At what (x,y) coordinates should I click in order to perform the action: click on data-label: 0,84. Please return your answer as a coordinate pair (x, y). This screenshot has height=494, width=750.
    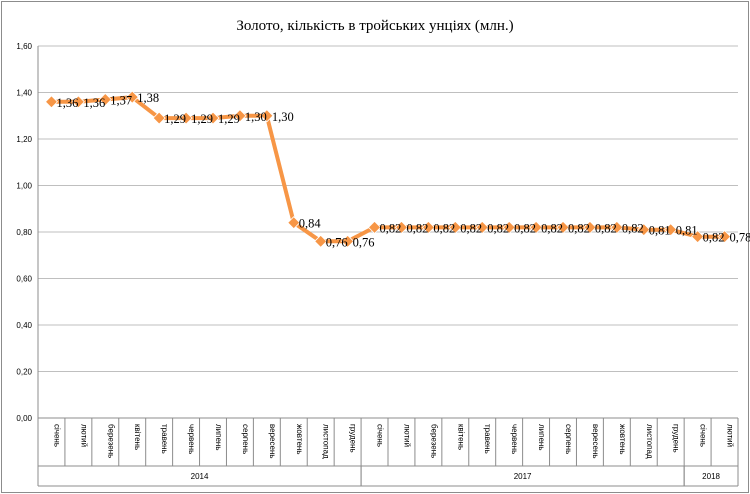
    Looking at the image, I should click on (310, 224).